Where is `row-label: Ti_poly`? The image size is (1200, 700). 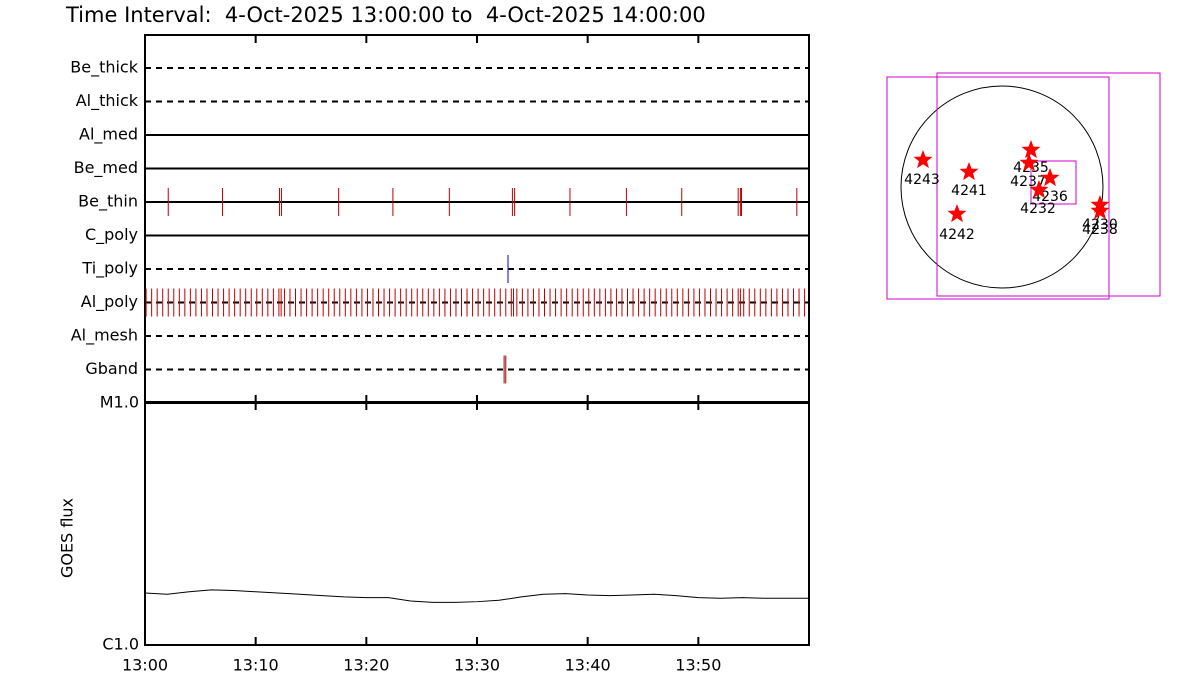 row-label: Ti_poly is located at coordinates (109, 269).